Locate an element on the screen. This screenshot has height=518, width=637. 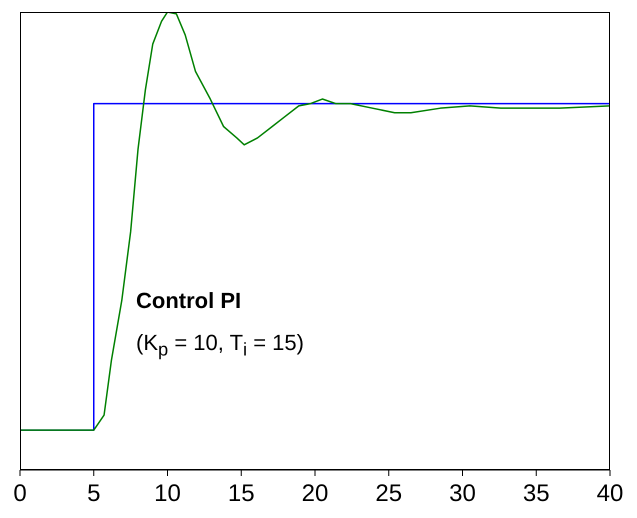
annotation: Control PI is located at coordinates (189, 301).